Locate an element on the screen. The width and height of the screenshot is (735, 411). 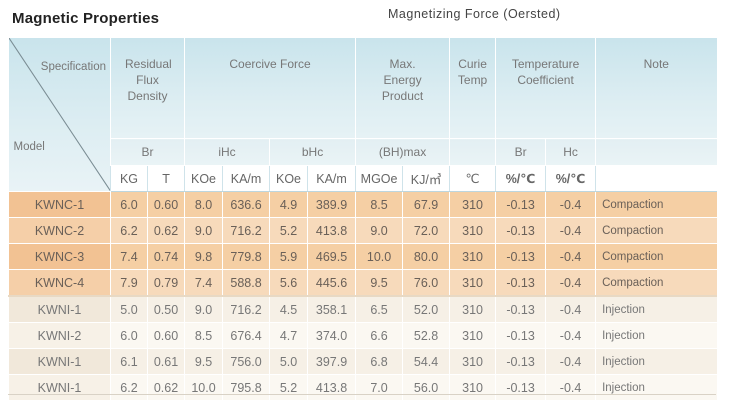
page-title: Magnetic Properties is located at coordinates (86, 18).